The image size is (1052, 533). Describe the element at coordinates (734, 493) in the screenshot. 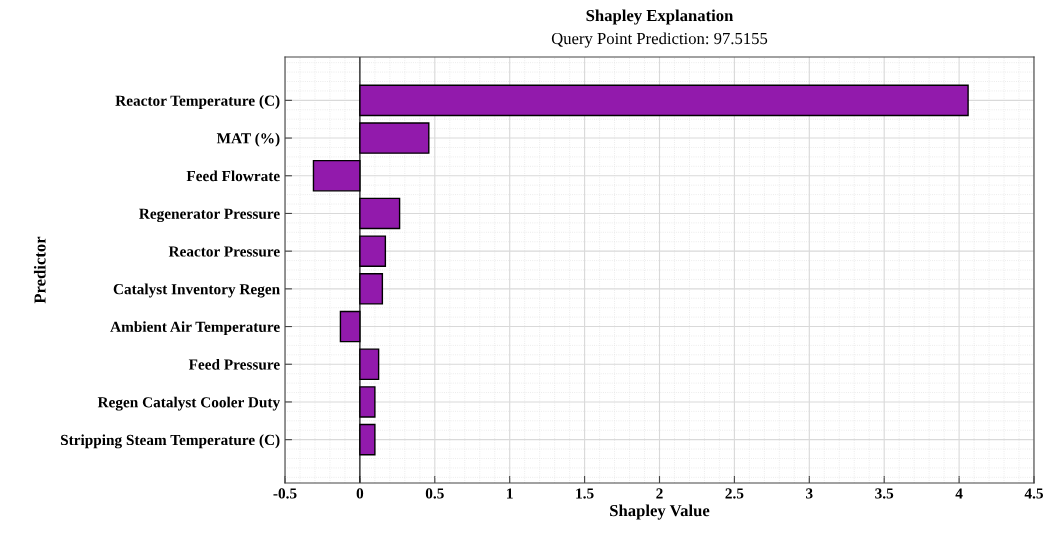

I see `x-tick-label: 2.5` at that location.